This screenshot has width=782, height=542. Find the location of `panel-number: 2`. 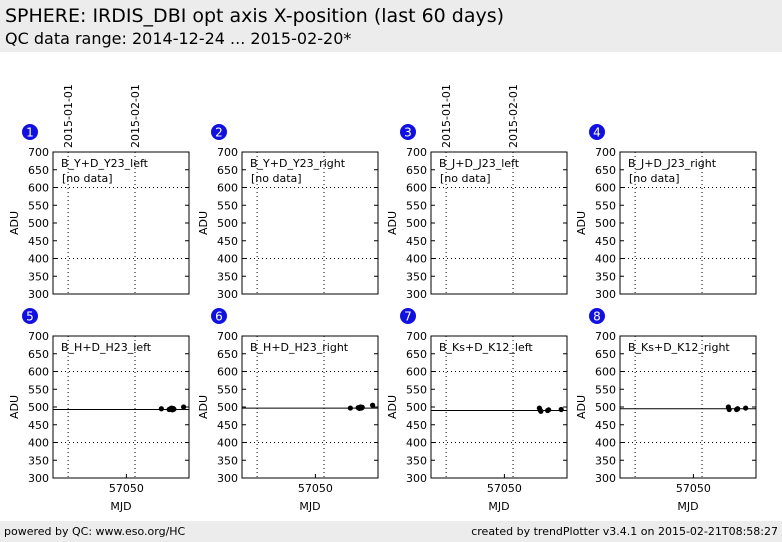

panel-number: 2 is located at coordinates (219, 133).